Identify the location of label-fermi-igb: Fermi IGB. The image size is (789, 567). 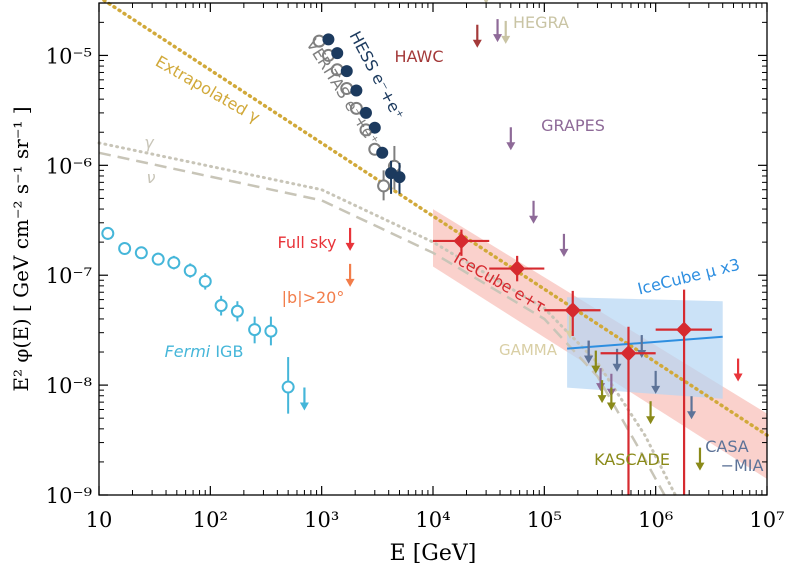
(204, 351).